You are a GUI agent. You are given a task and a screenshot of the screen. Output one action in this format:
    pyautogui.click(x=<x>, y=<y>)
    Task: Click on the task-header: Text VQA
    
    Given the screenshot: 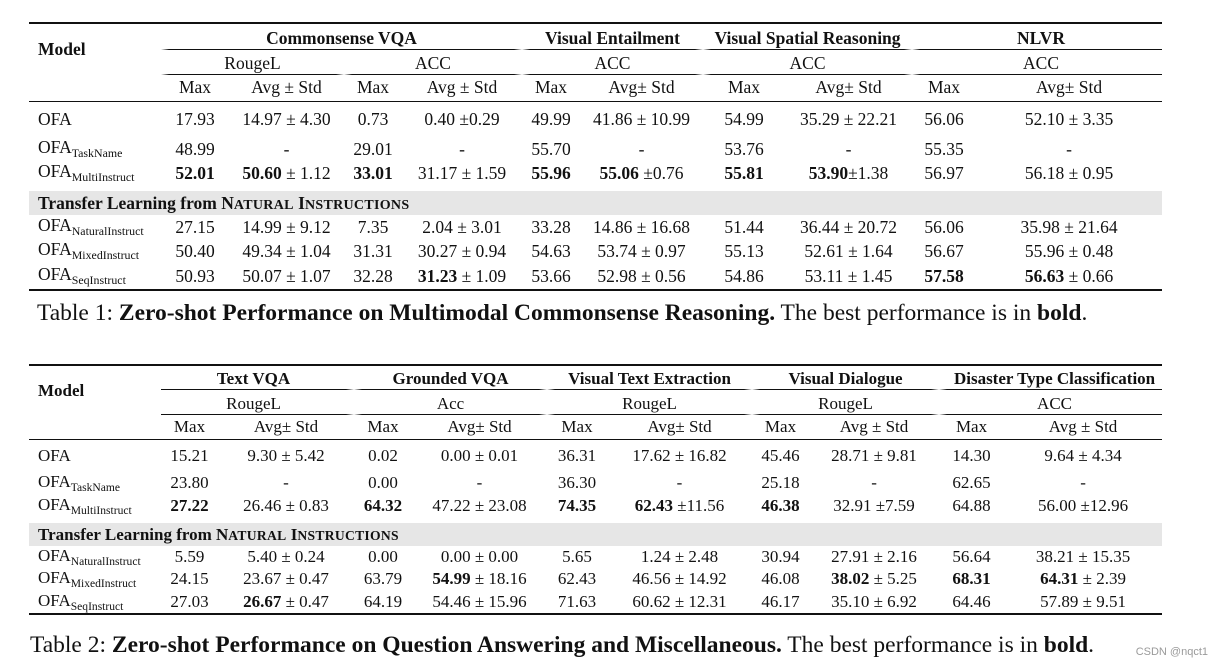 What is the action you would take?
    pyautogui.click(x=257, y=379)
    